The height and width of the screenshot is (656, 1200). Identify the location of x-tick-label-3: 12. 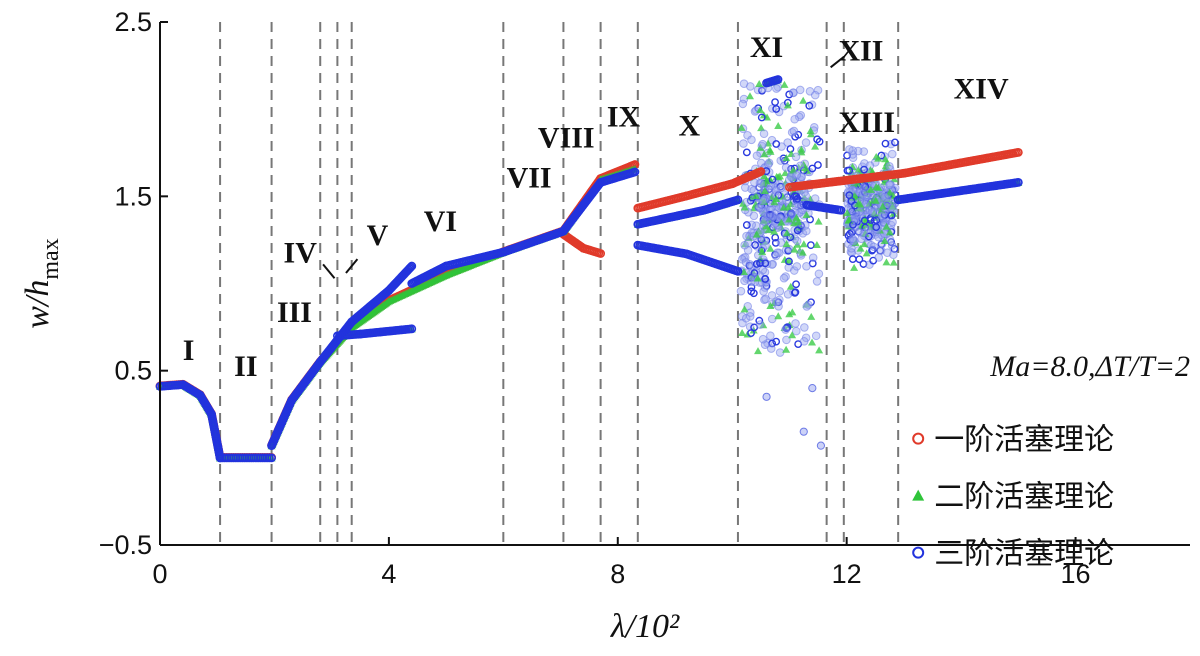
(847, 574).